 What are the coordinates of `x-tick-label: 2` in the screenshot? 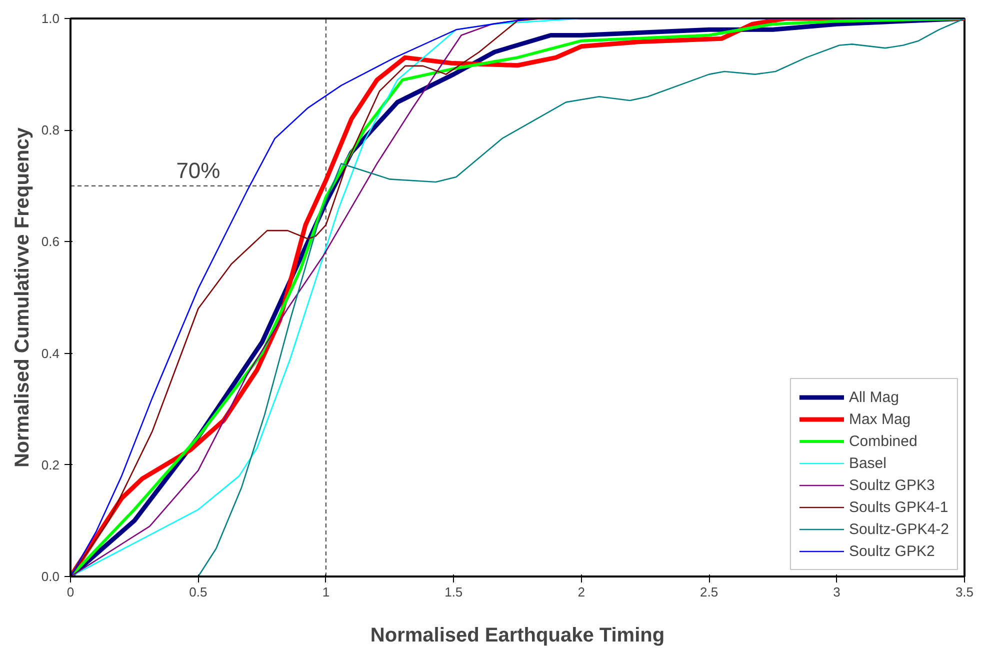 It's located at (581, 592).